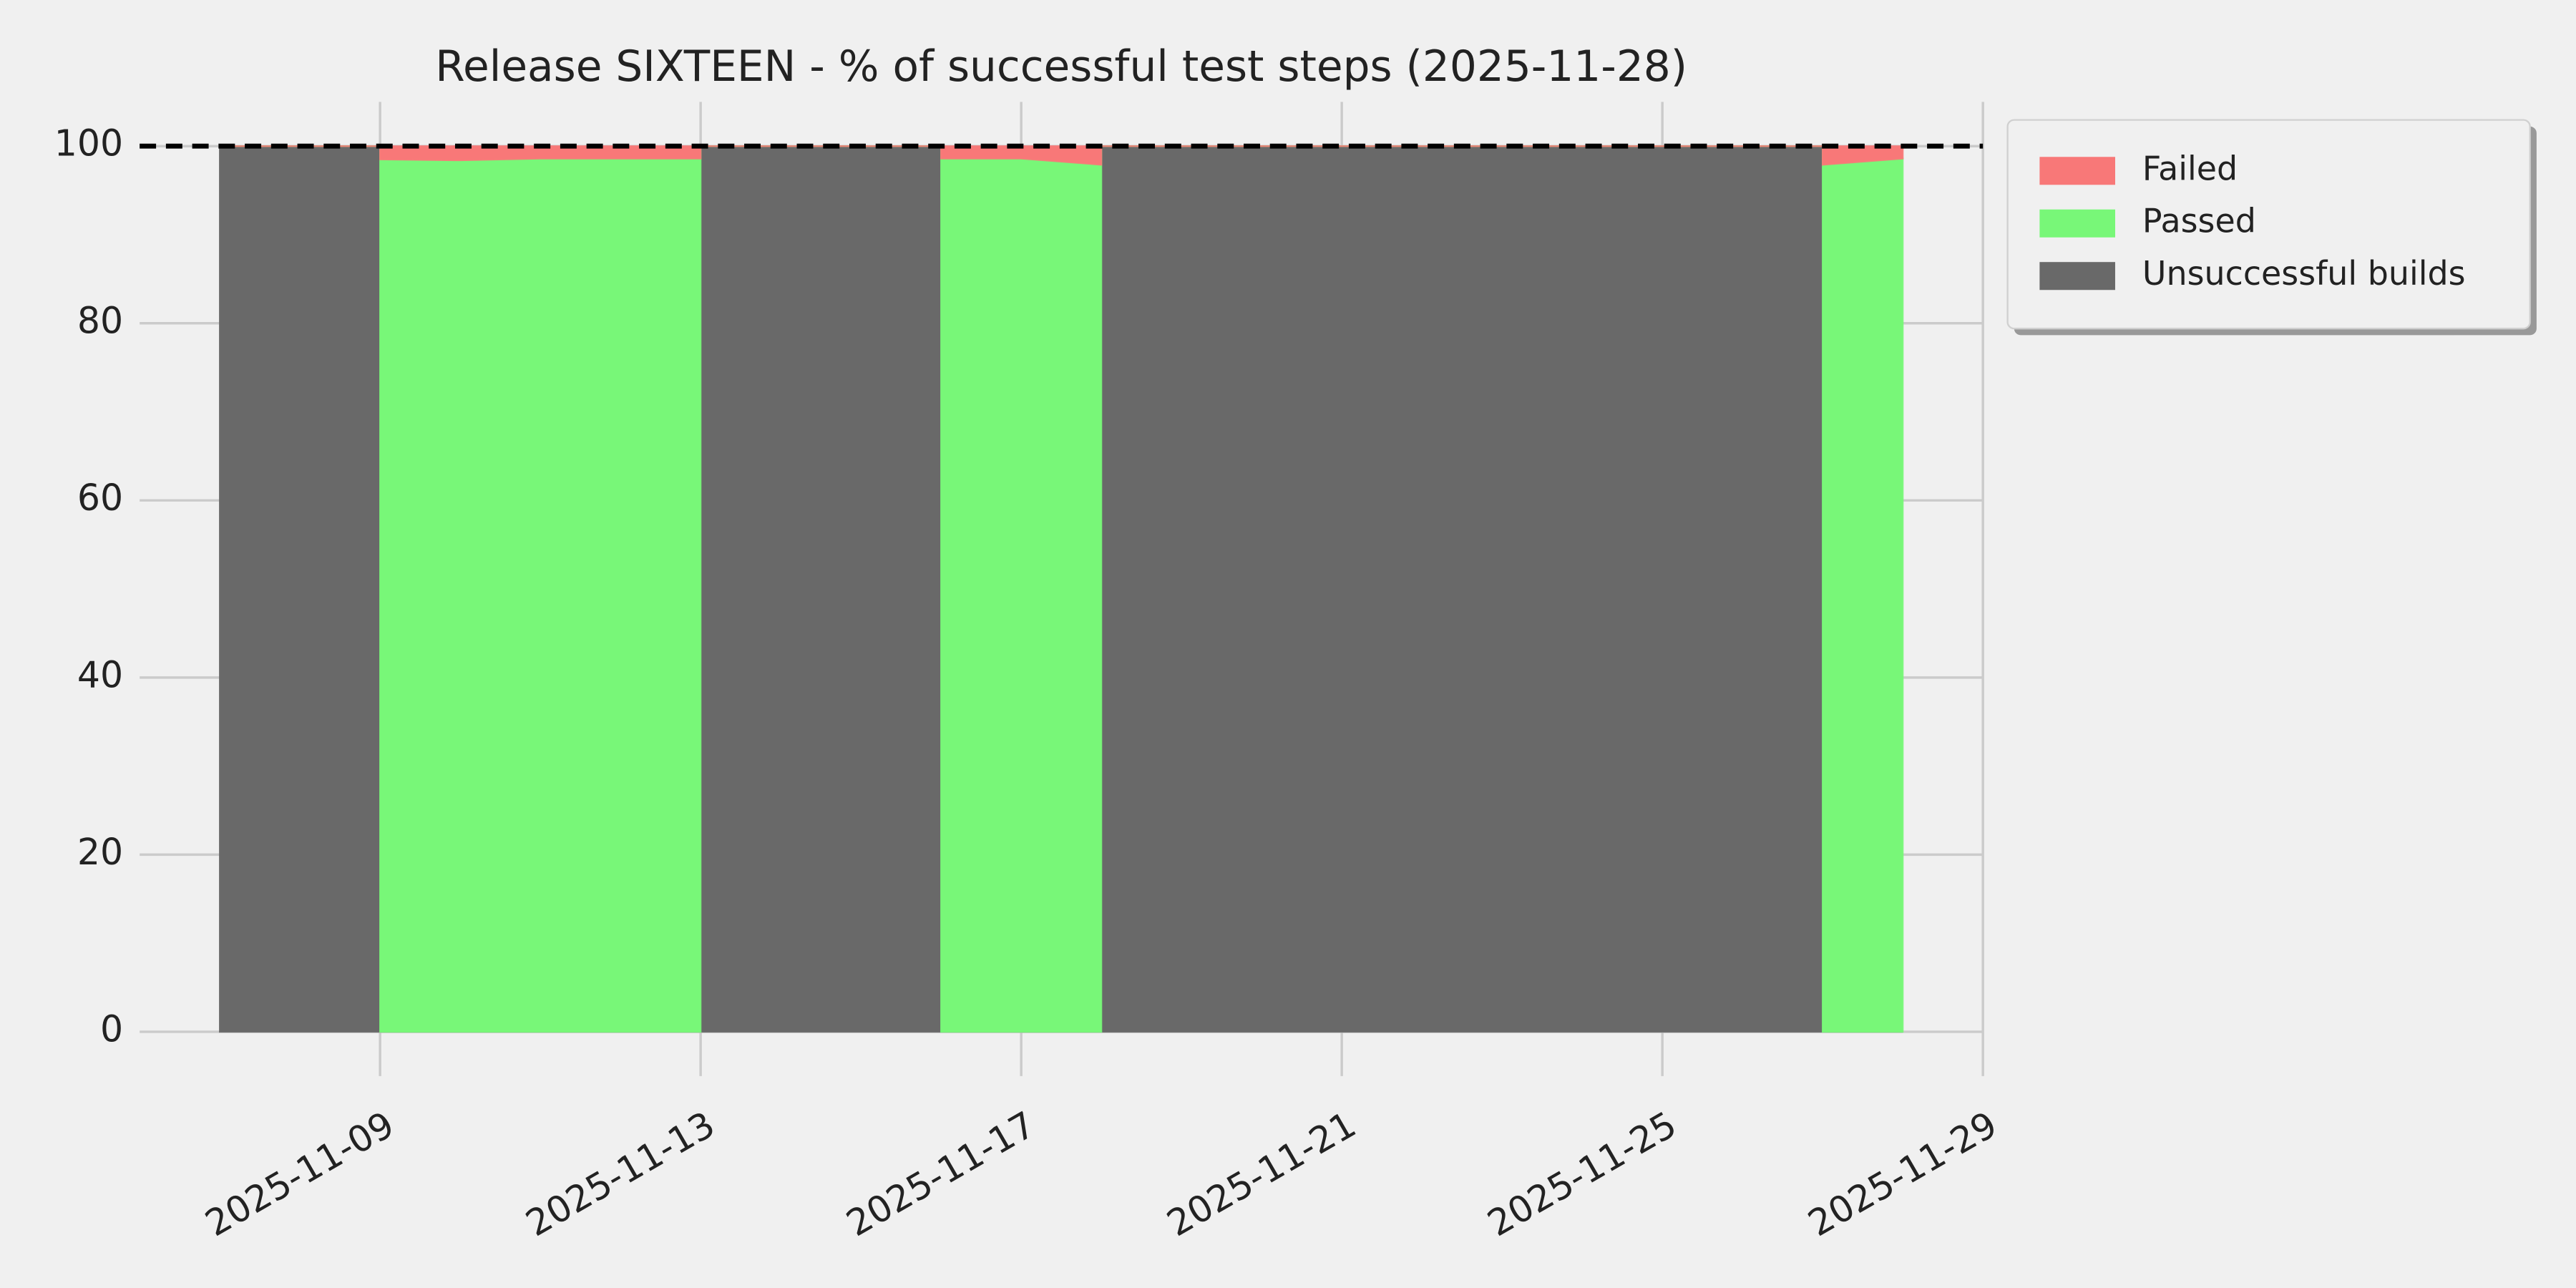 The image size is (2576, 1288). What do you see at coordinates (100, 498) in the screenshot?
I see `y-tick-label: 60` at bounding box center [100, 498].